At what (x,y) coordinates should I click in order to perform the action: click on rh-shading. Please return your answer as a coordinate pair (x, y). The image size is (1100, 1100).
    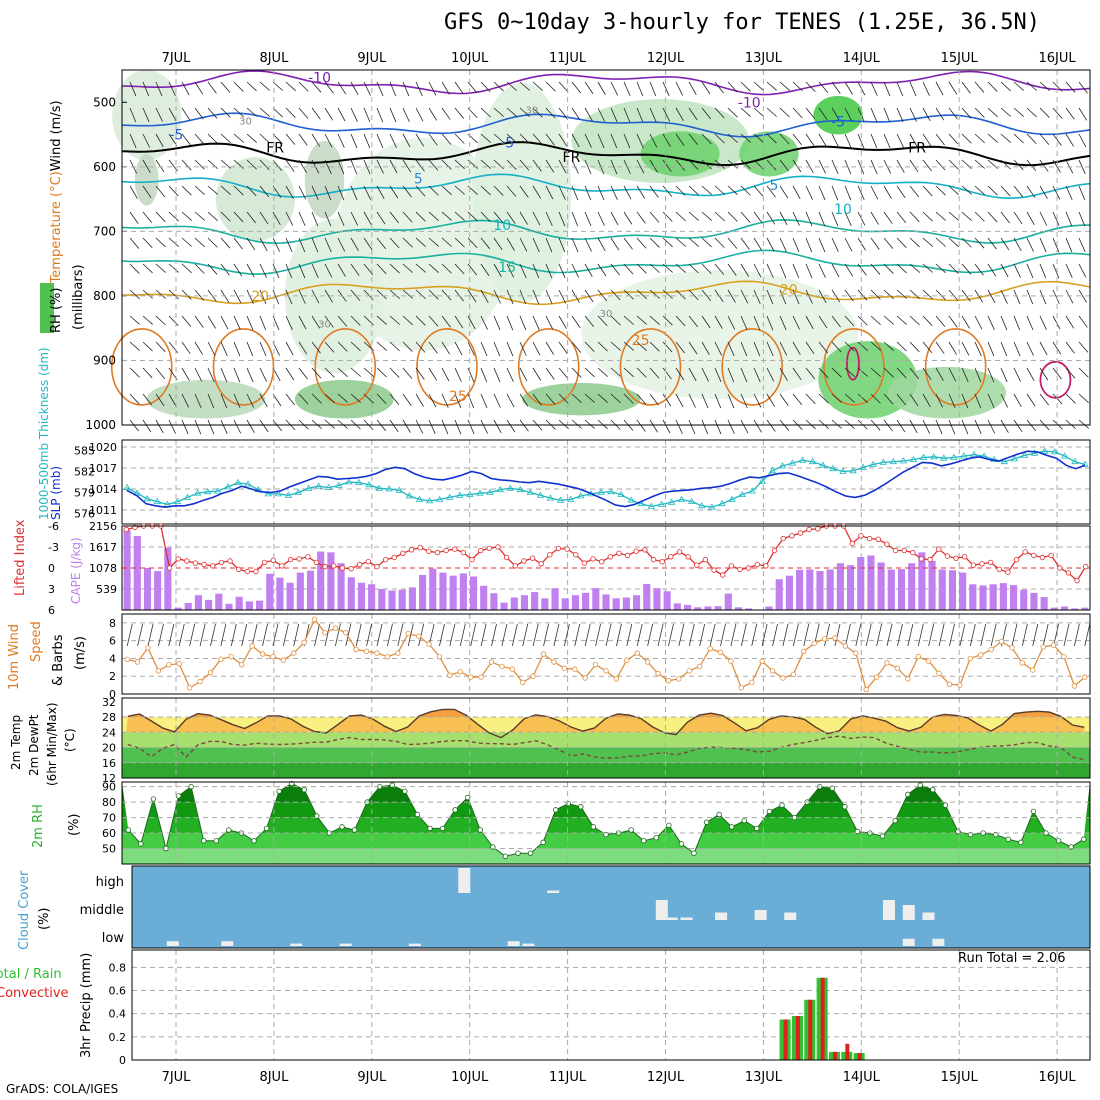
    Looking at the image, I should click on (147, 115).